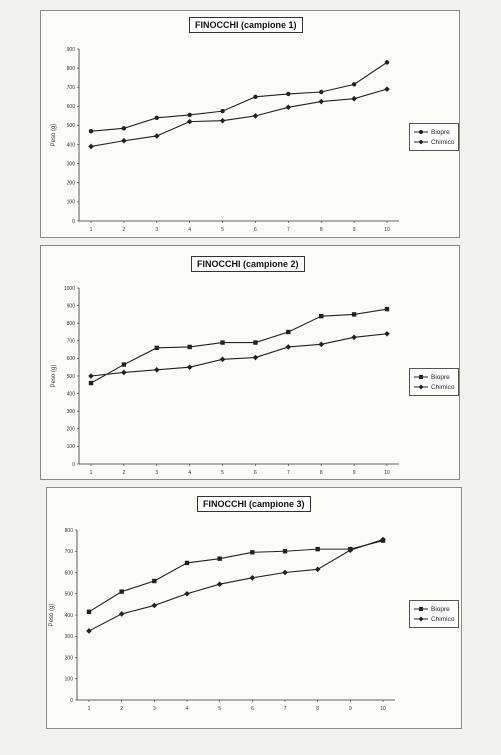 This screenshot has width=501, height=755. I want to click on chart-title: FINOCCHI (campione 2), so click(248, 264).